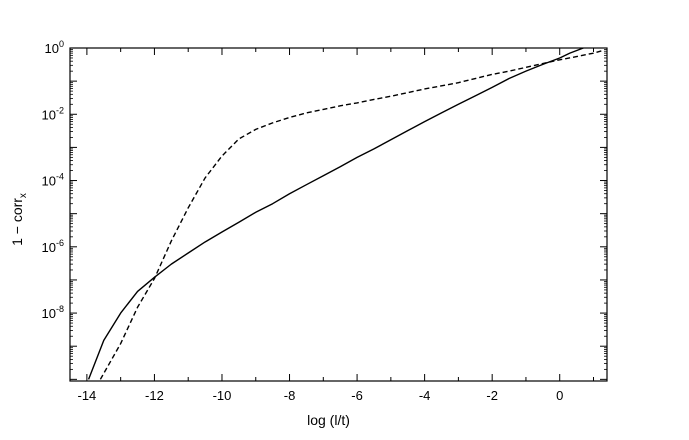 The image size is (689, 440). I want to click on x-axis-title: log (l/t), so click(328, 420).